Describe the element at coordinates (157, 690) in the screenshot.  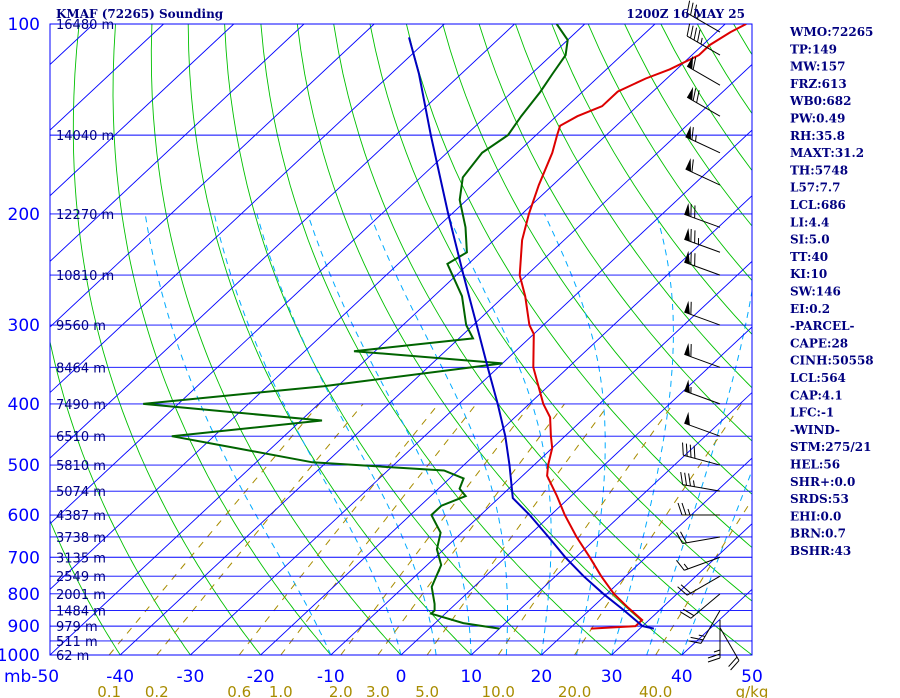
I see `mixing-ratio-label: 0.2` at that location.